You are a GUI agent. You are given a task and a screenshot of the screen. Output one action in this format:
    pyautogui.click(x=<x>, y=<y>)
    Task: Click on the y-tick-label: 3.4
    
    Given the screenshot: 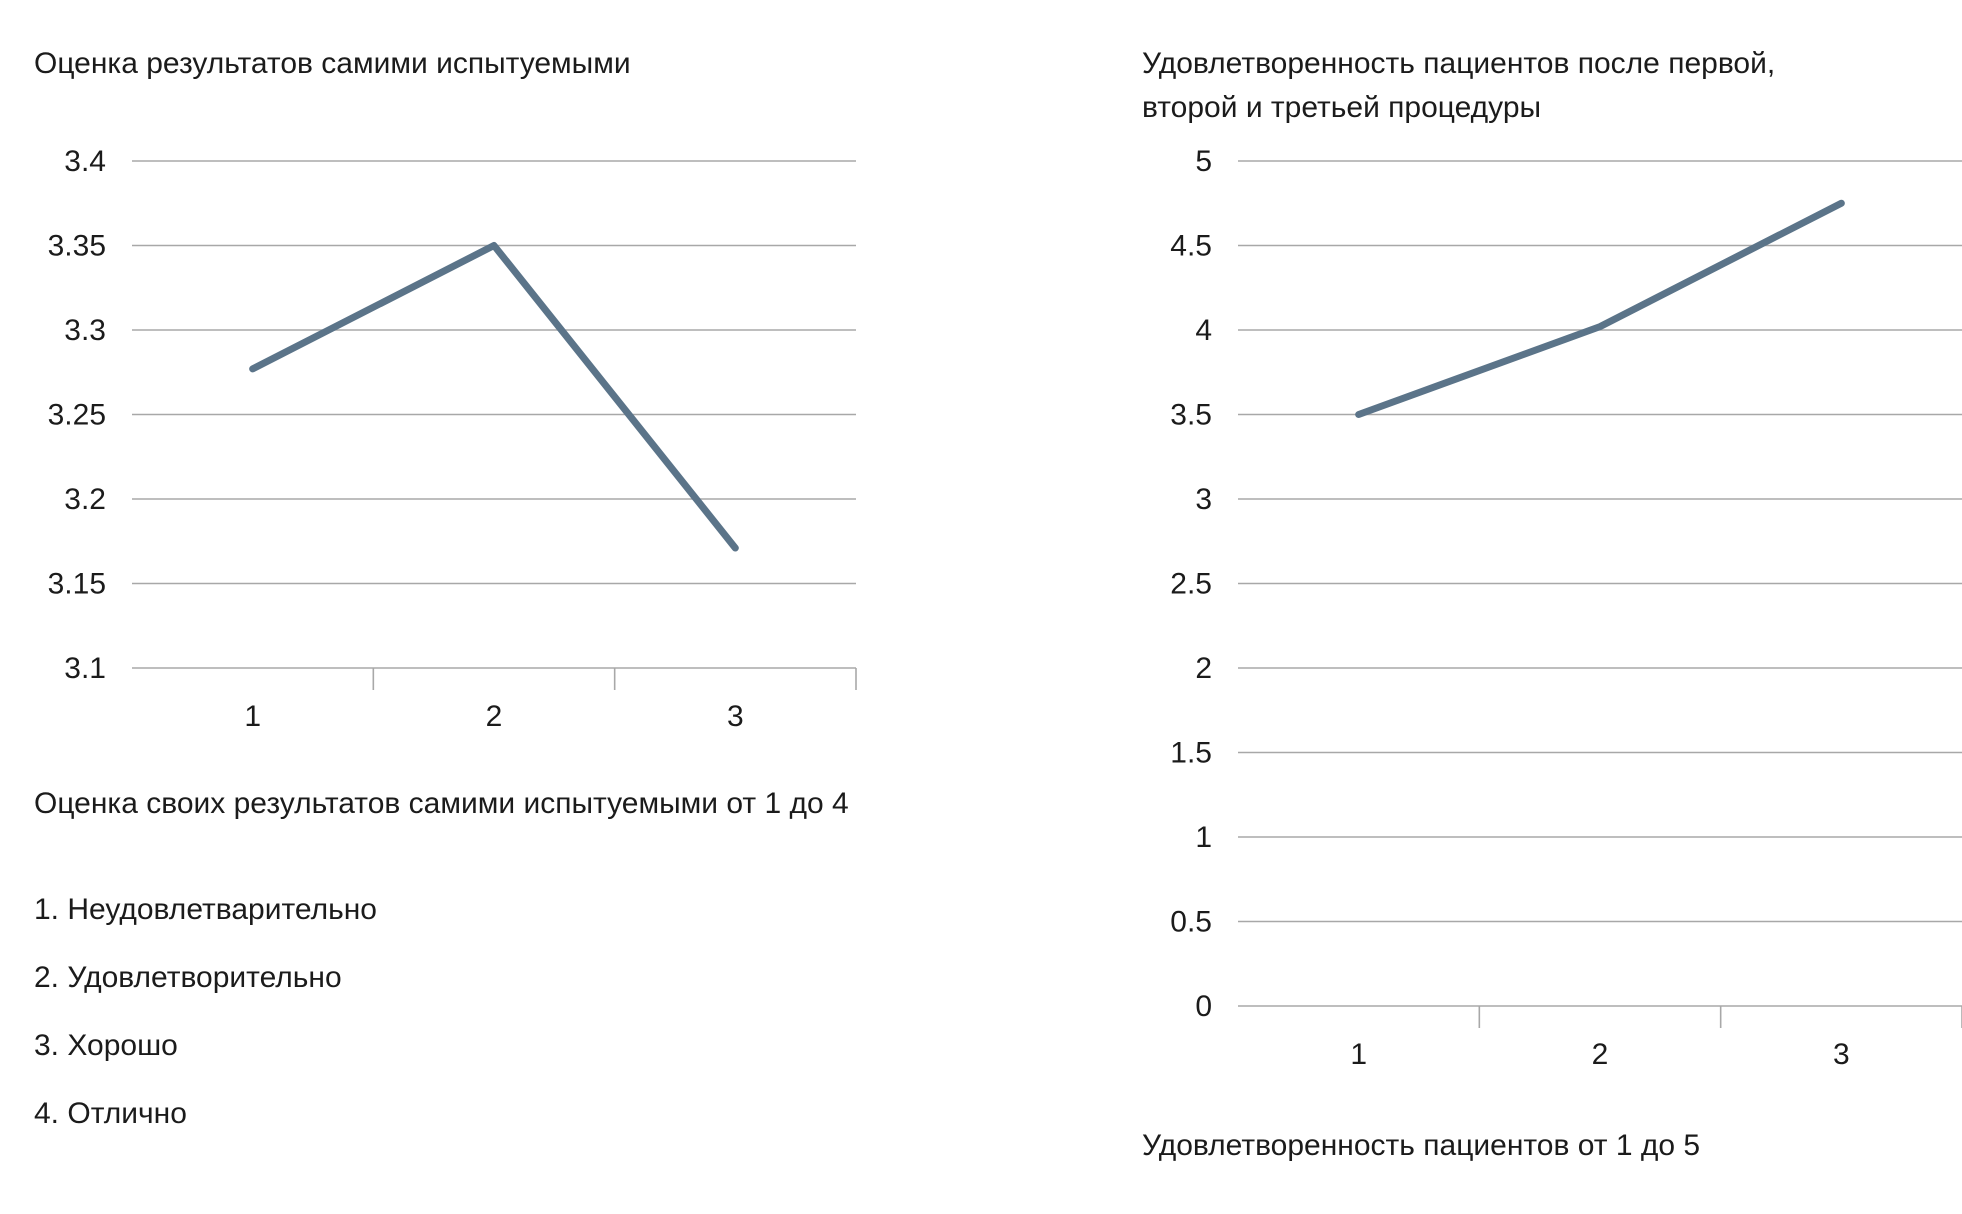 What is the action you would take?
    pyautogui.click(x=85, y=161)
    